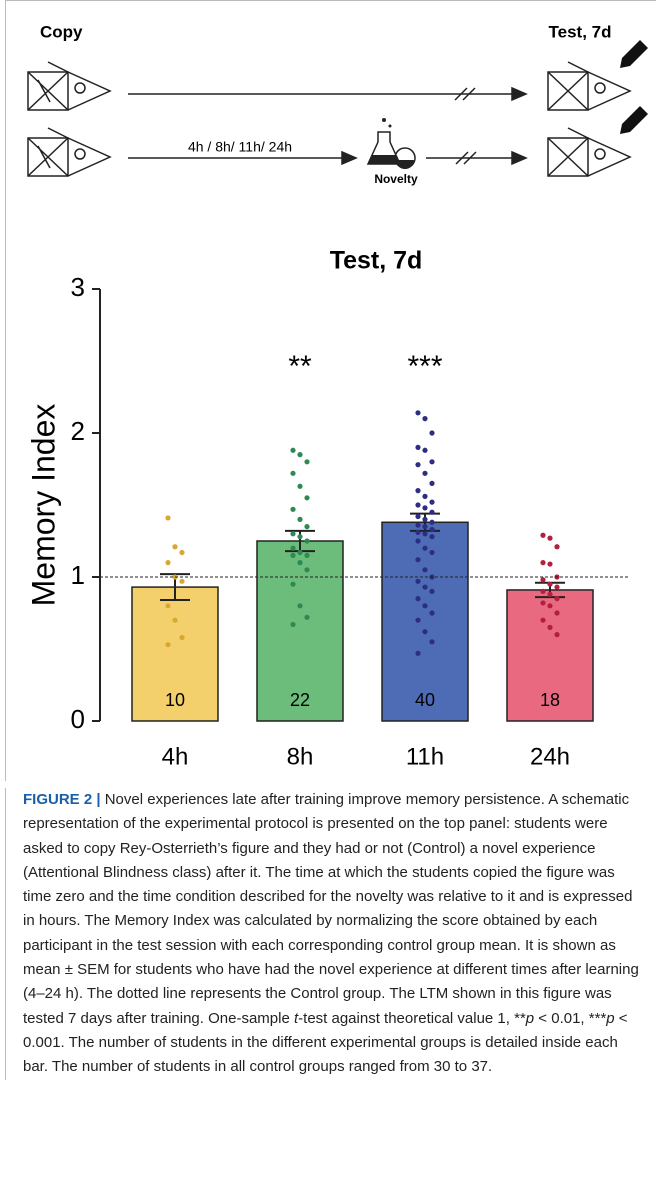  Describe the element at coordinates (550, 700) in the screenshot. I see `n-label: 18` at that location.